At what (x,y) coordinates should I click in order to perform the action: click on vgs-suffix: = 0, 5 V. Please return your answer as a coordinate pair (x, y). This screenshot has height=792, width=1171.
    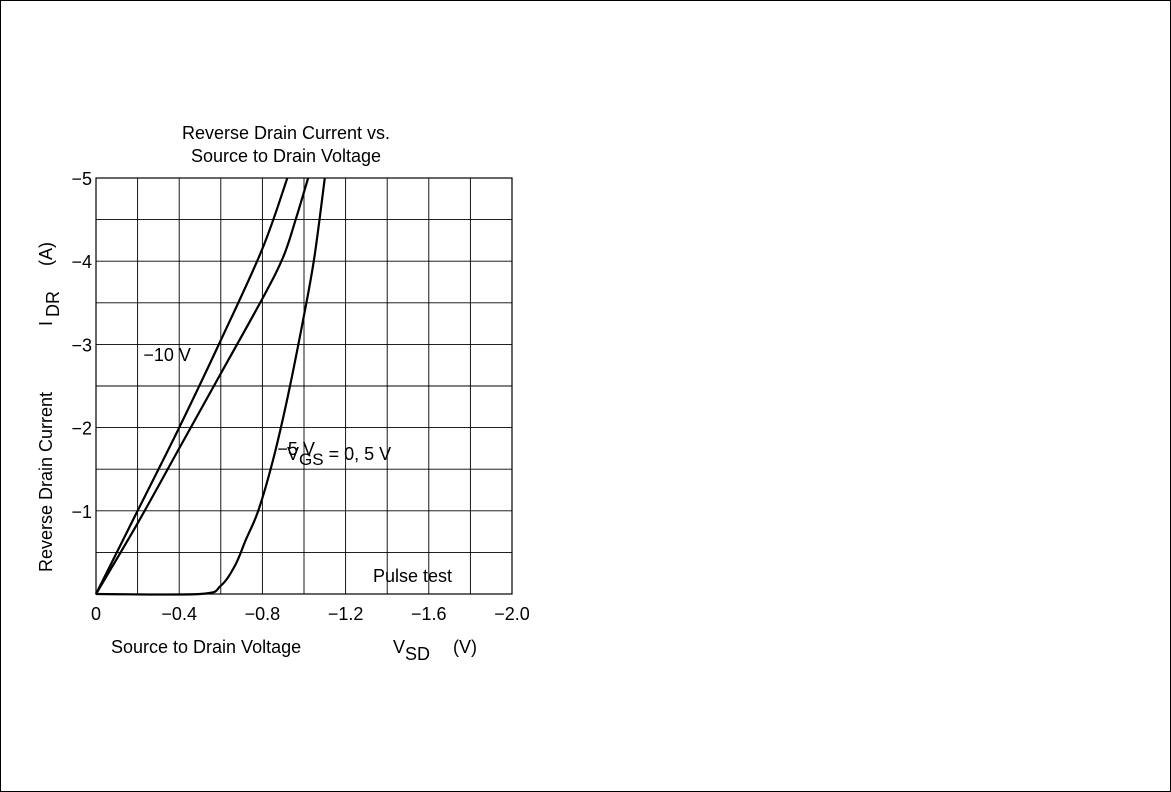
    Looking at the image, I should click on (358, 454).